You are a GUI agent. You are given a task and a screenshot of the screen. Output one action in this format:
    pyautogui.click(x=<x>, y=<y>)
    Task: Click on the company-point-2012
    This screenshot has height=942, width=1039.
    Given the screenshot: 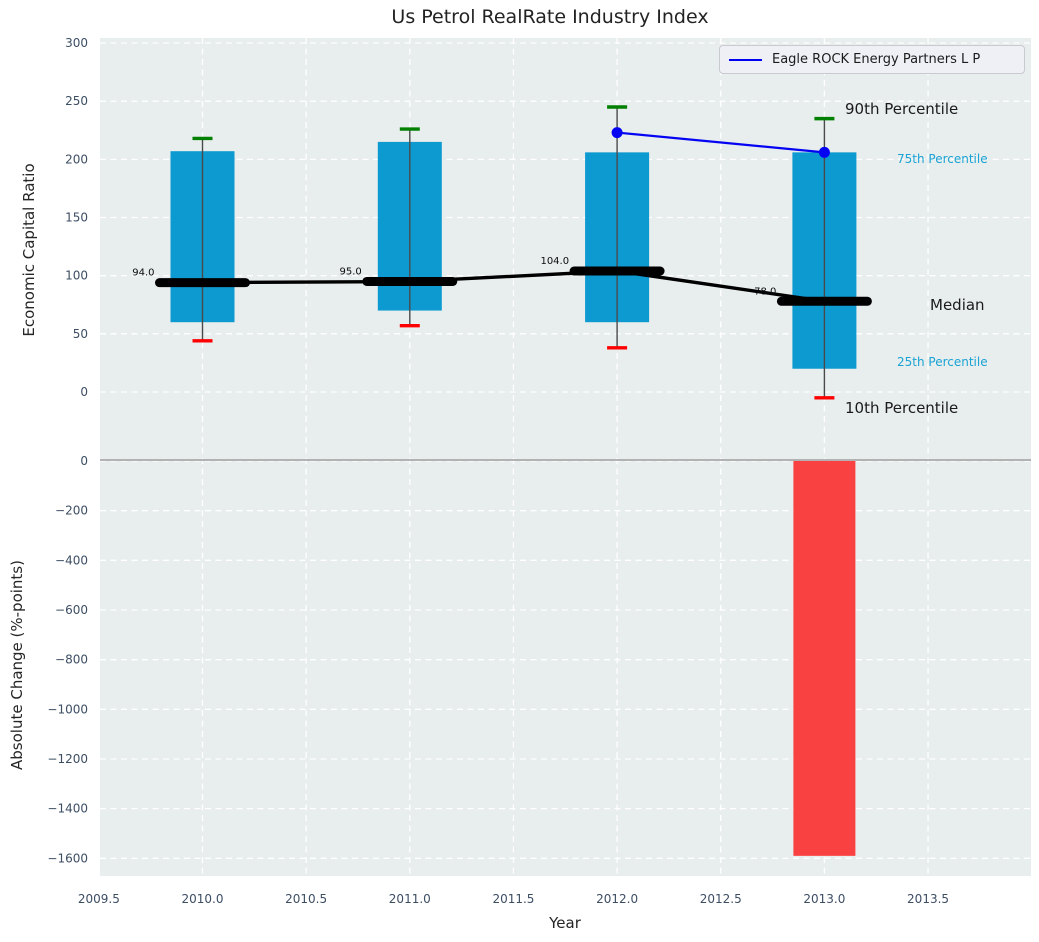 What is the action you would take?
    pyautogui.click(x=617, y=133)
    